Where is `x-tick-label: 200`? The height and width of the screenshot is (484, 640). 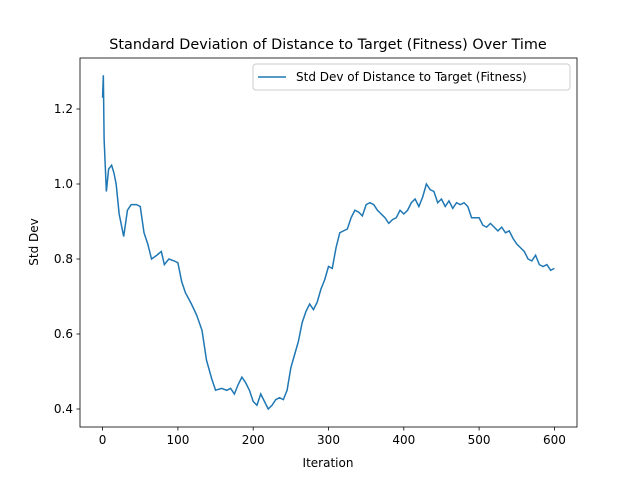 x-tick-label: 200 is located at coordinates (253, 440).